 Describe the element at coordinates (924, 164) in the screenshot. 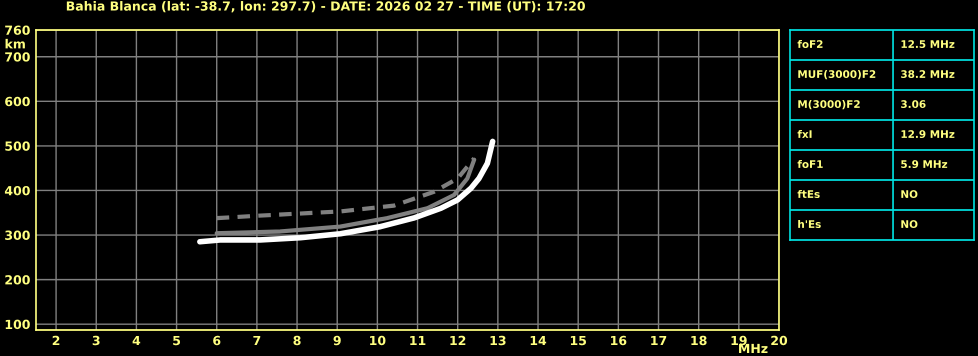

I see `text: 5.9 MHz` at that location.